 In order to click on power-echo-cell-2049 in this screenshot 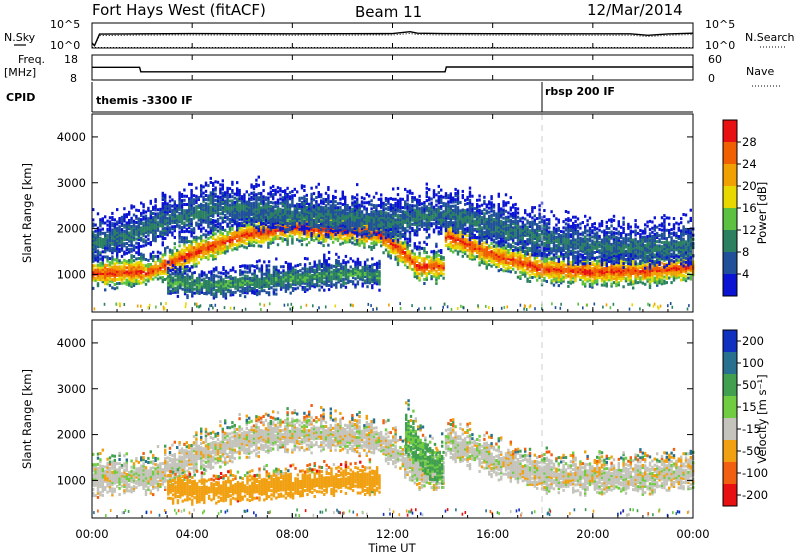, I will do `click(506, 248)`.